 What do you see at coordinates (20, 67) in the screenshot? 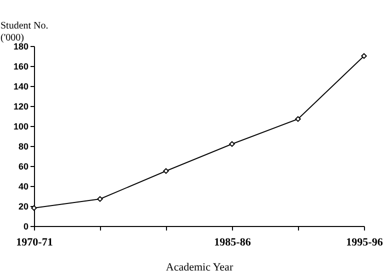
I see `y-tick-label: 160` at bounding box center [20, 67].